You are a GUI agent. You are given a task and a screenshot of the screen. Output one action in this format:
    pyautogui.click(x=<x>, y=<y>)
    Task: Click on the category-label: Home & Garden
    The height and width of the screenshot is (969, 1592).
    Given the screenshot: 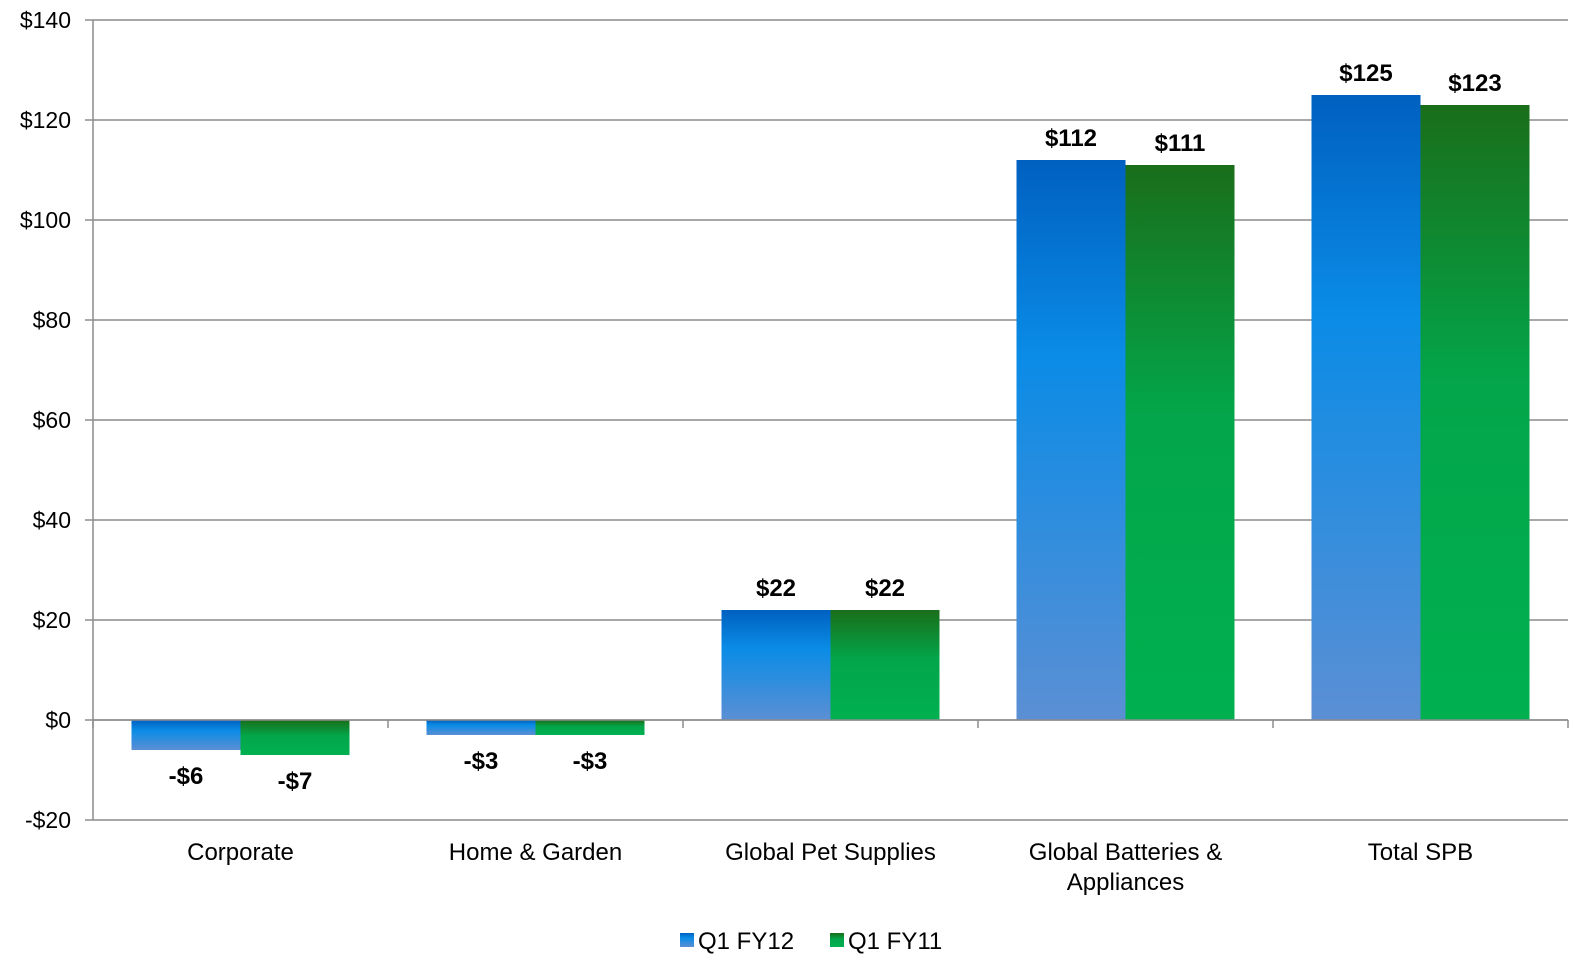 What is the action you would take?
    pyautogui.click(x=535, y=852)
    